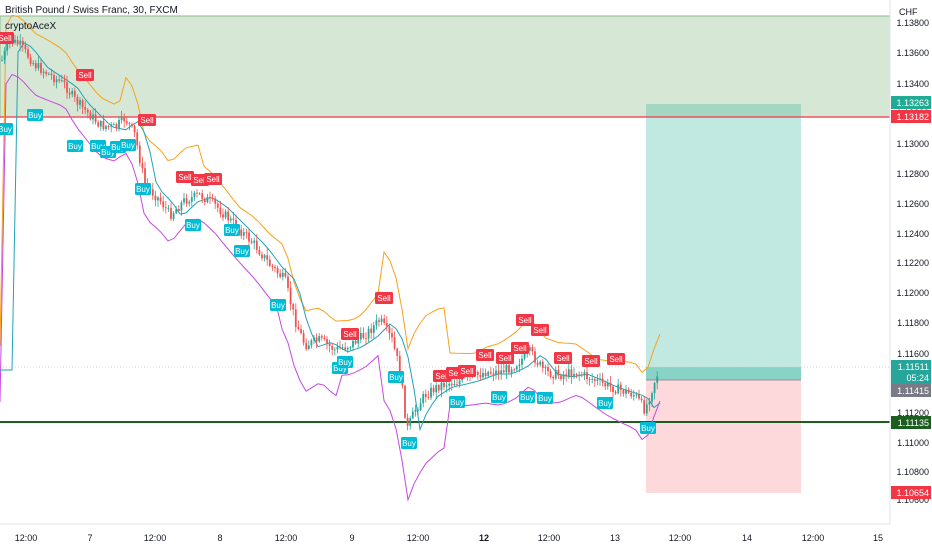  What do you see at coordinates (912, 493) in the screenshot?
I see `stop-price-text: 1.10654` at bounding box center [912, 493].